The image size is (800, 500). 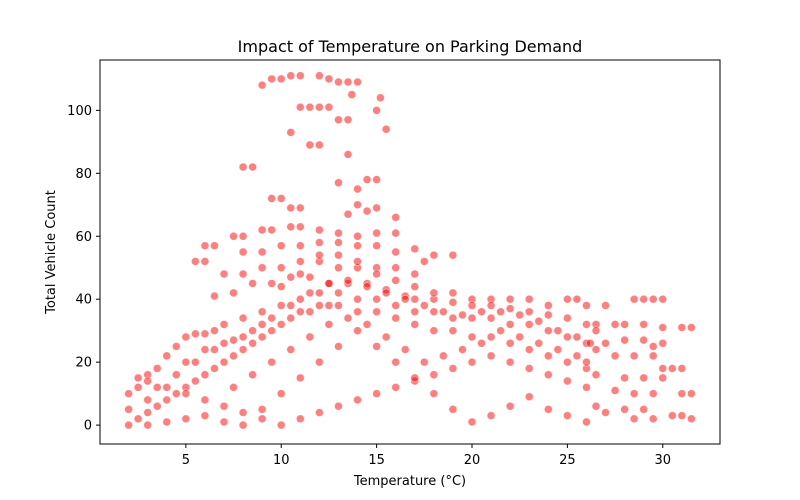 What do you see at coordinates (472, 460) in the screenshot?
I see `x-tick-label: 20` at bounding box center [472, 460].